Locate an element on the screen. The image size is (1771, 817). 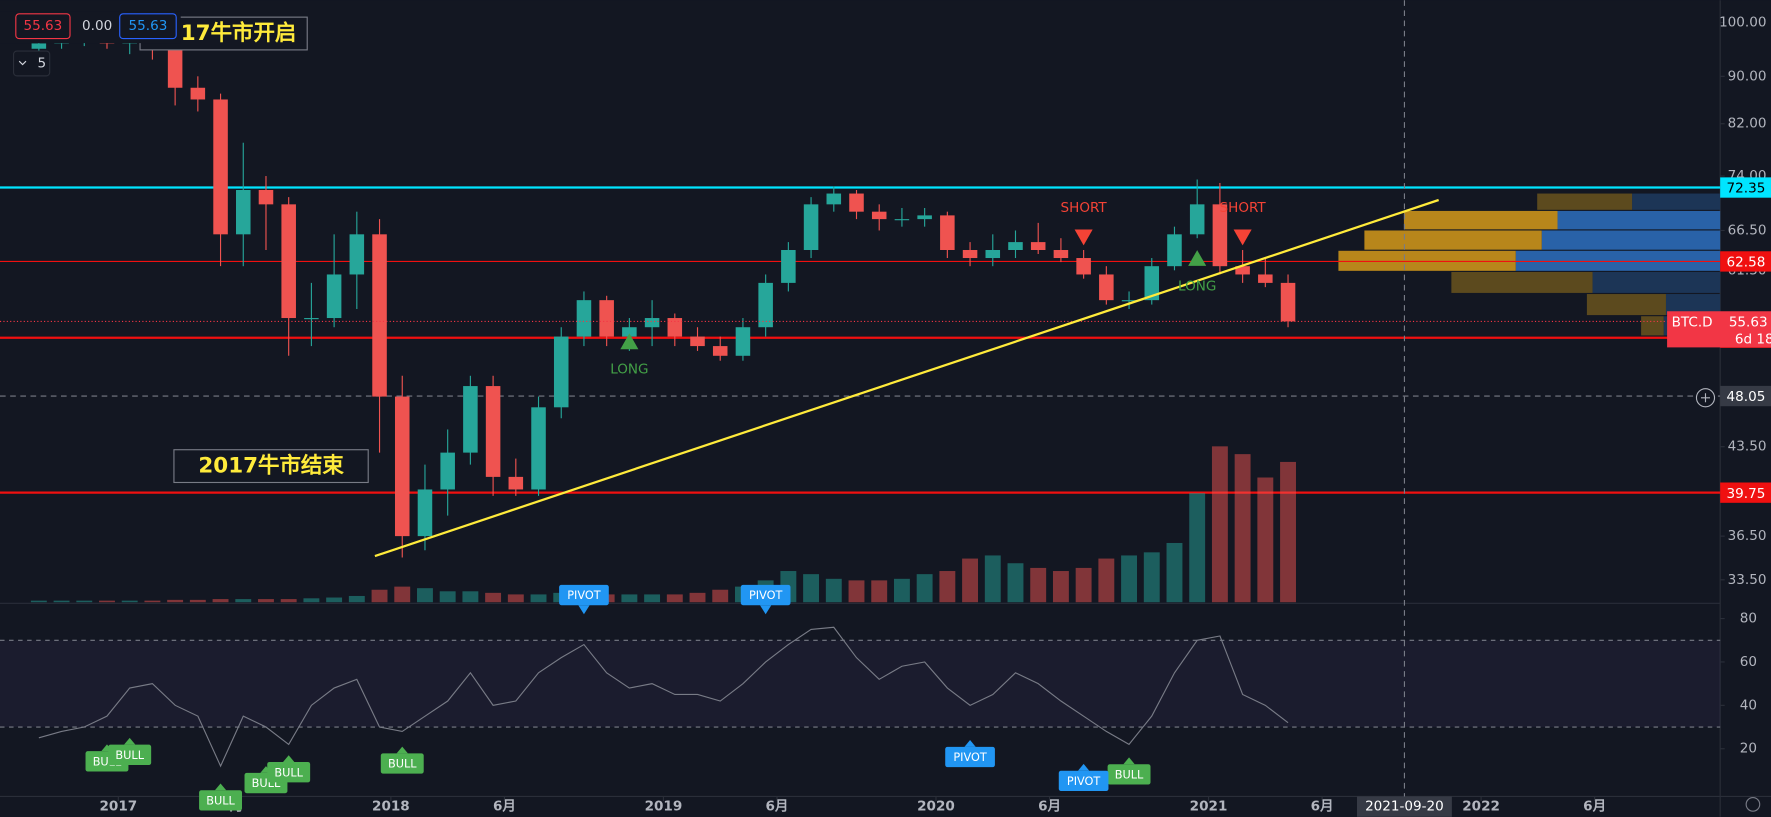
y-tick-label: 33.50 is located at coordinates (1747, 580).